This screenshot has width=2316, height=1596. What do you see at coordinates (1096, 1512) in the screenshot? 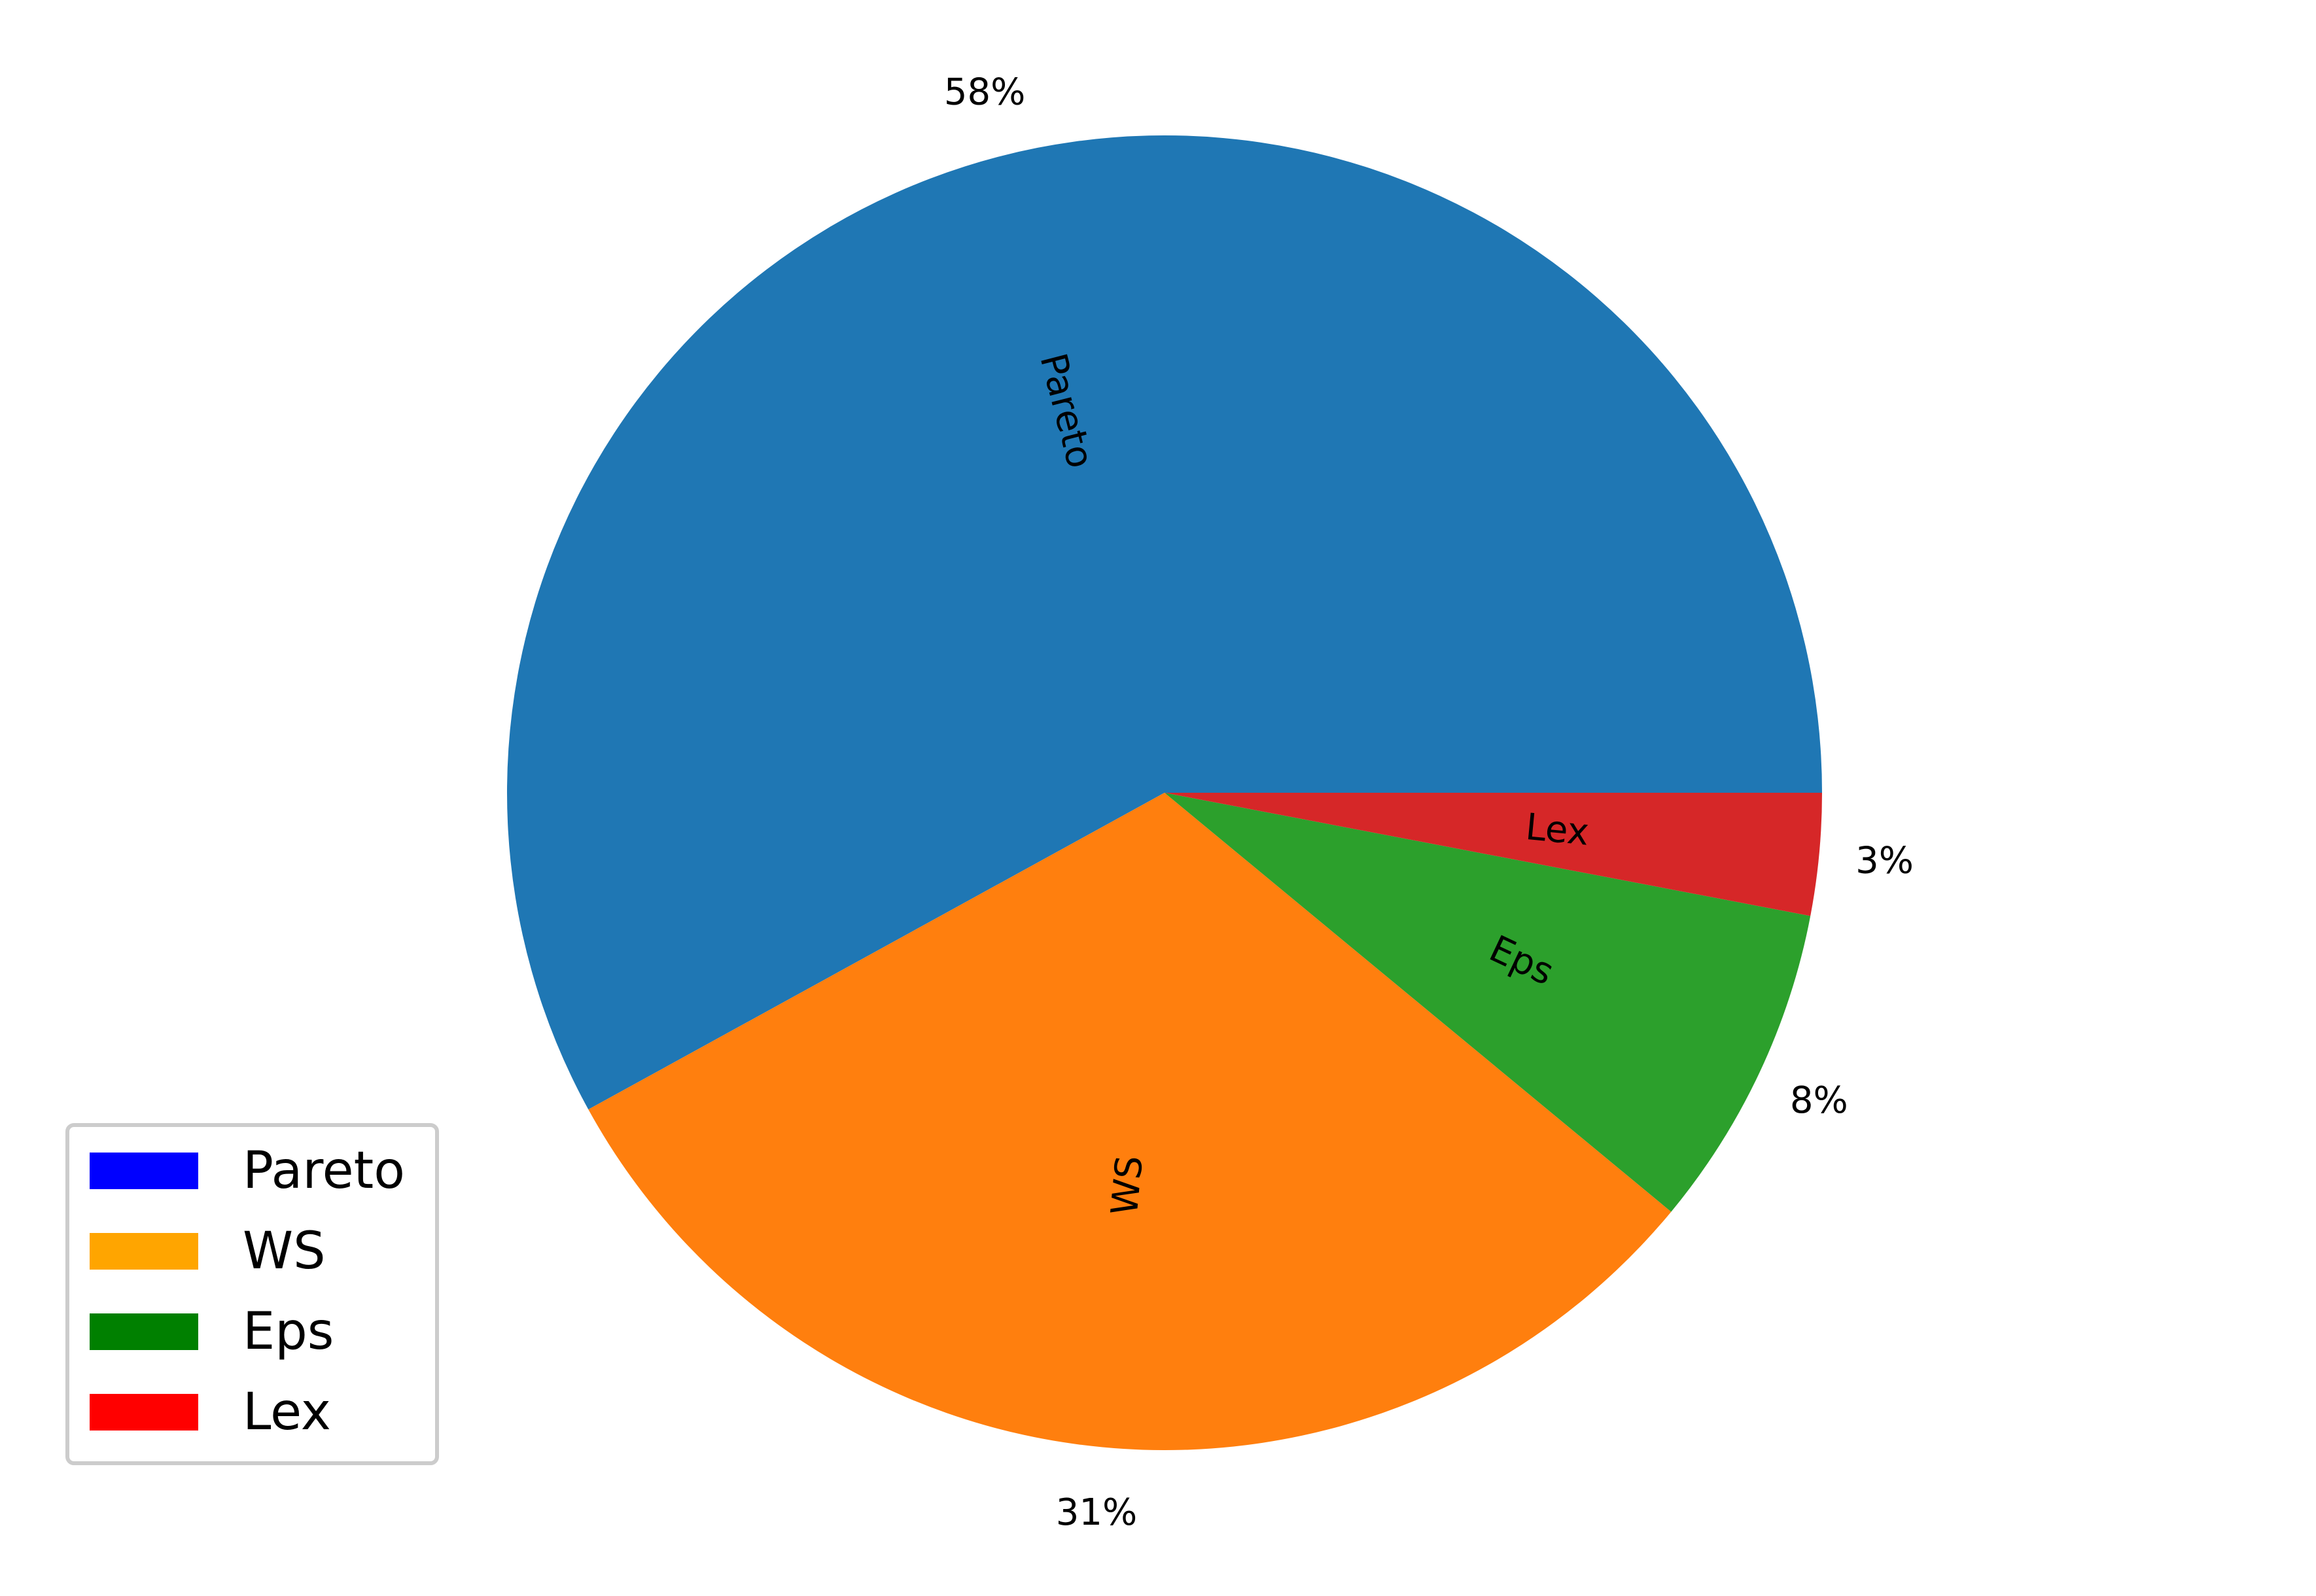
I see `pct-label-ws: 31%` at bounding box center [1096, 1512].